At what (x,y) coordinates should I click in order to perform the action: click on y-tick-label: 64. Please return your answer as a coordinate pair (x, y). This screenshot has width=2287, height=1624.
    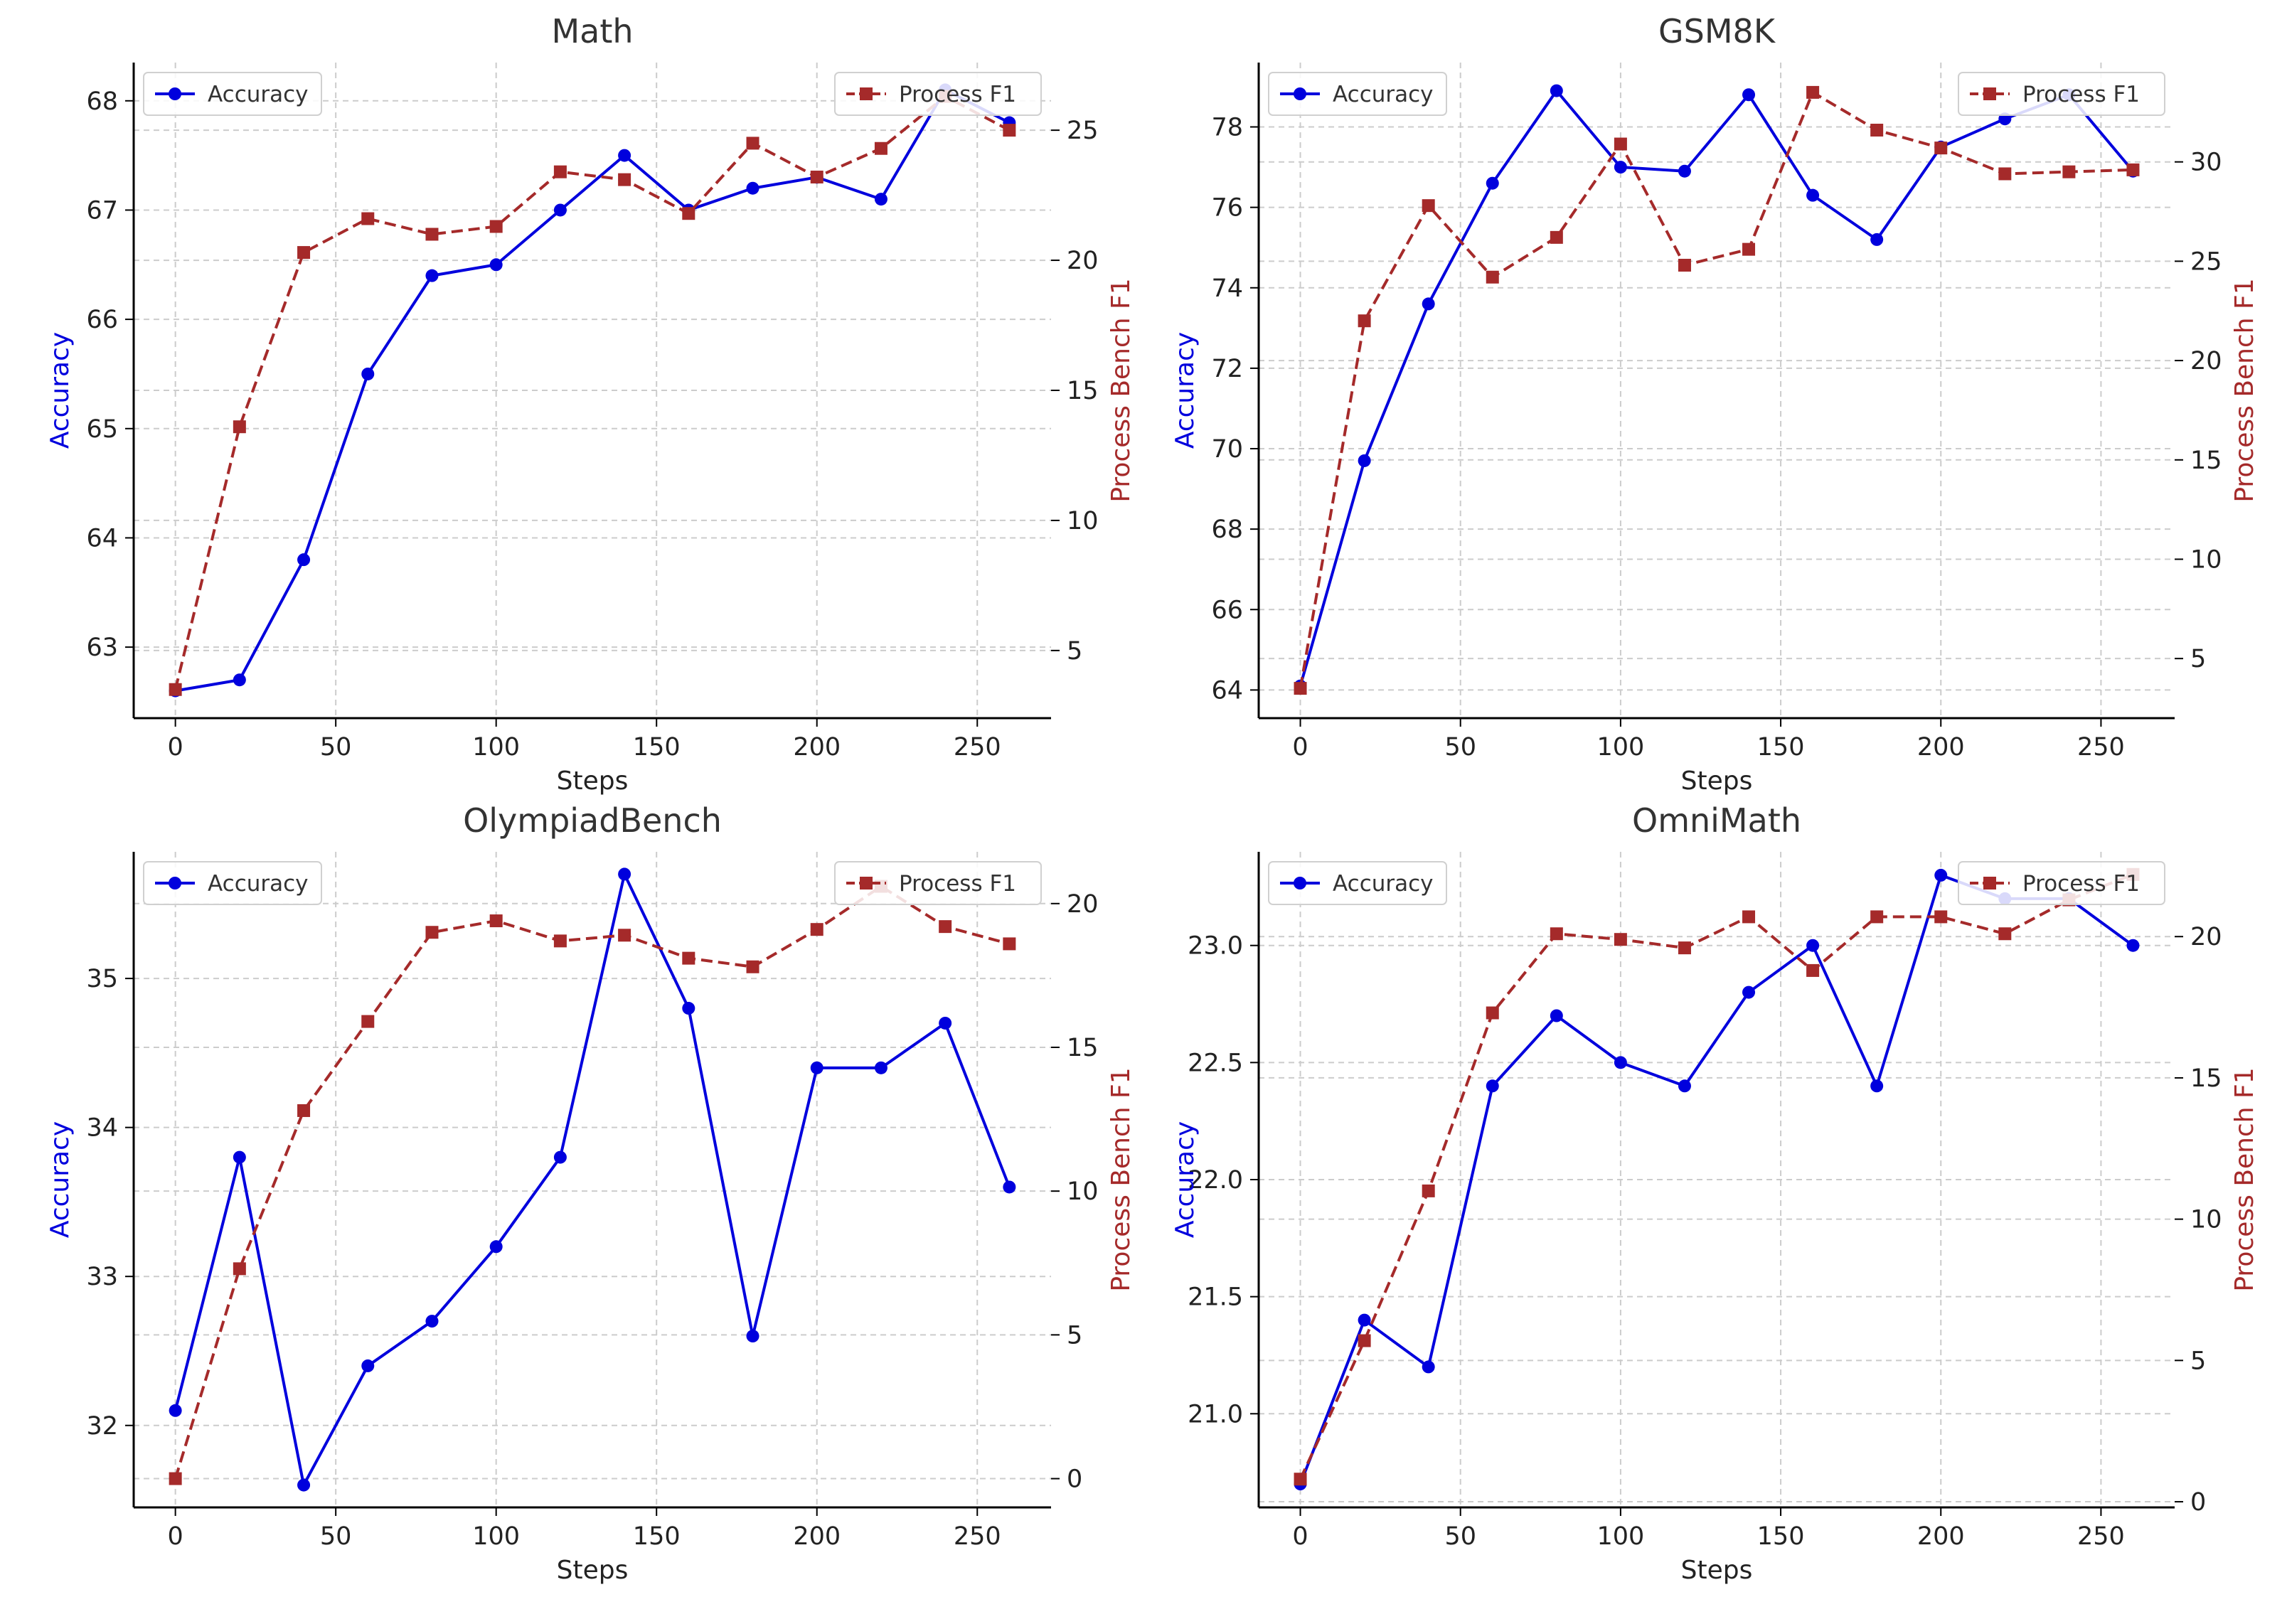
    Looking at the image, I should click on (102, 538).